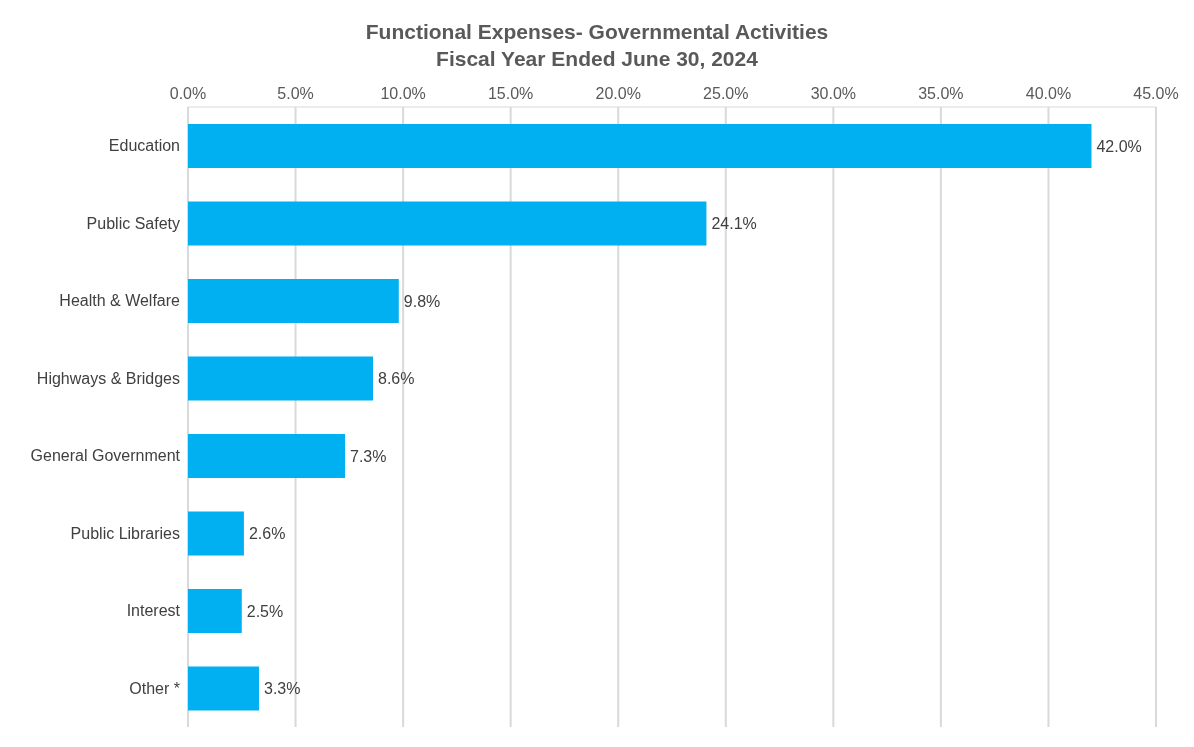  I want to click on y-tick-label: Public Safety, so click(133, 223).